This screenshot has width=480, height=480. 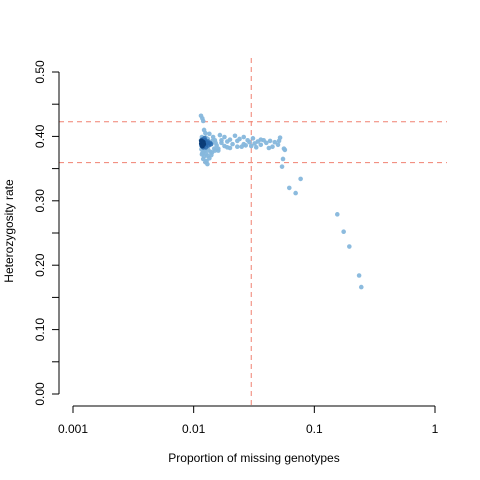 I want to click on y-tick-label: 0.40, so click(x=40, y=136).